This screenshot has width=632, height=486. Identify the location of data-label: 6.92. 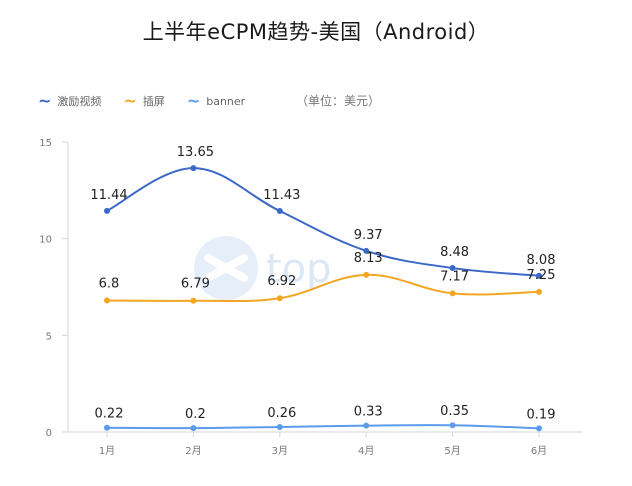
(281, 281).